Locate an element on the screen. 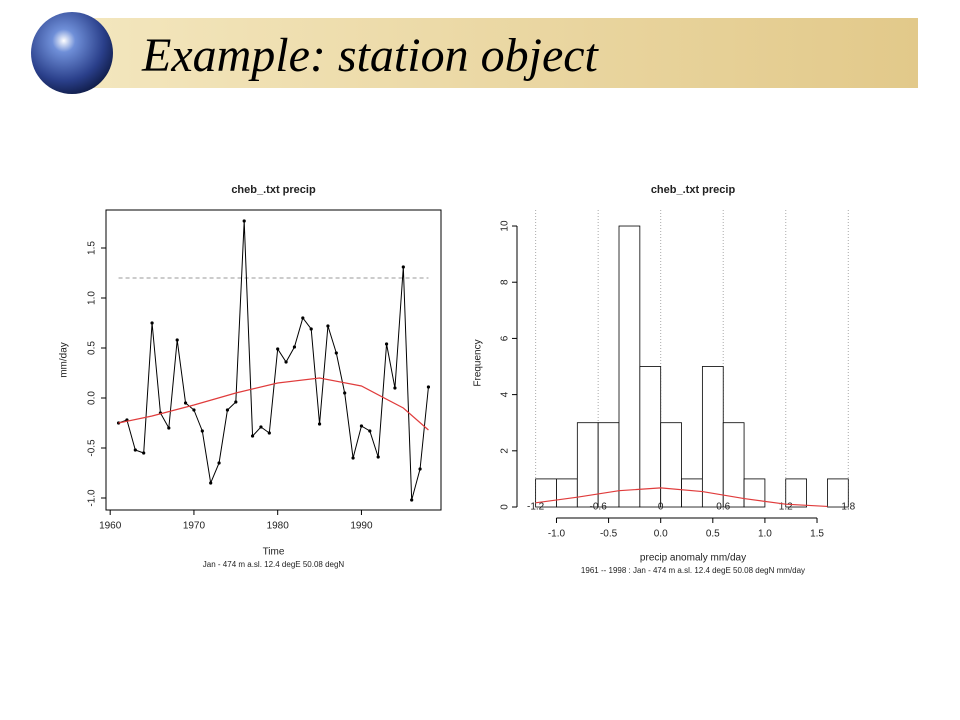  y-tick-label: 8 is located at coordinates (505, 282).